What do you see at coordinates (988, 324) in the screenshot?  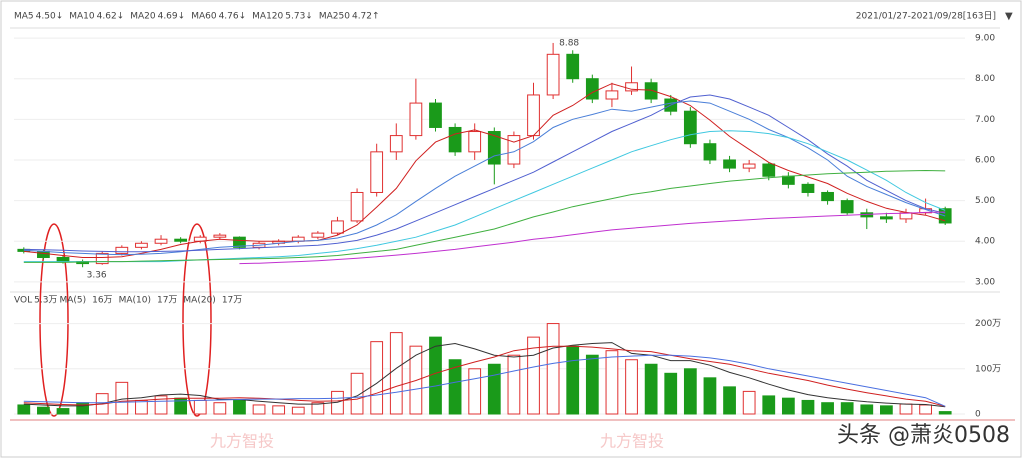 I see `y-tick-label: 200万` at bounding box center [988, 324].